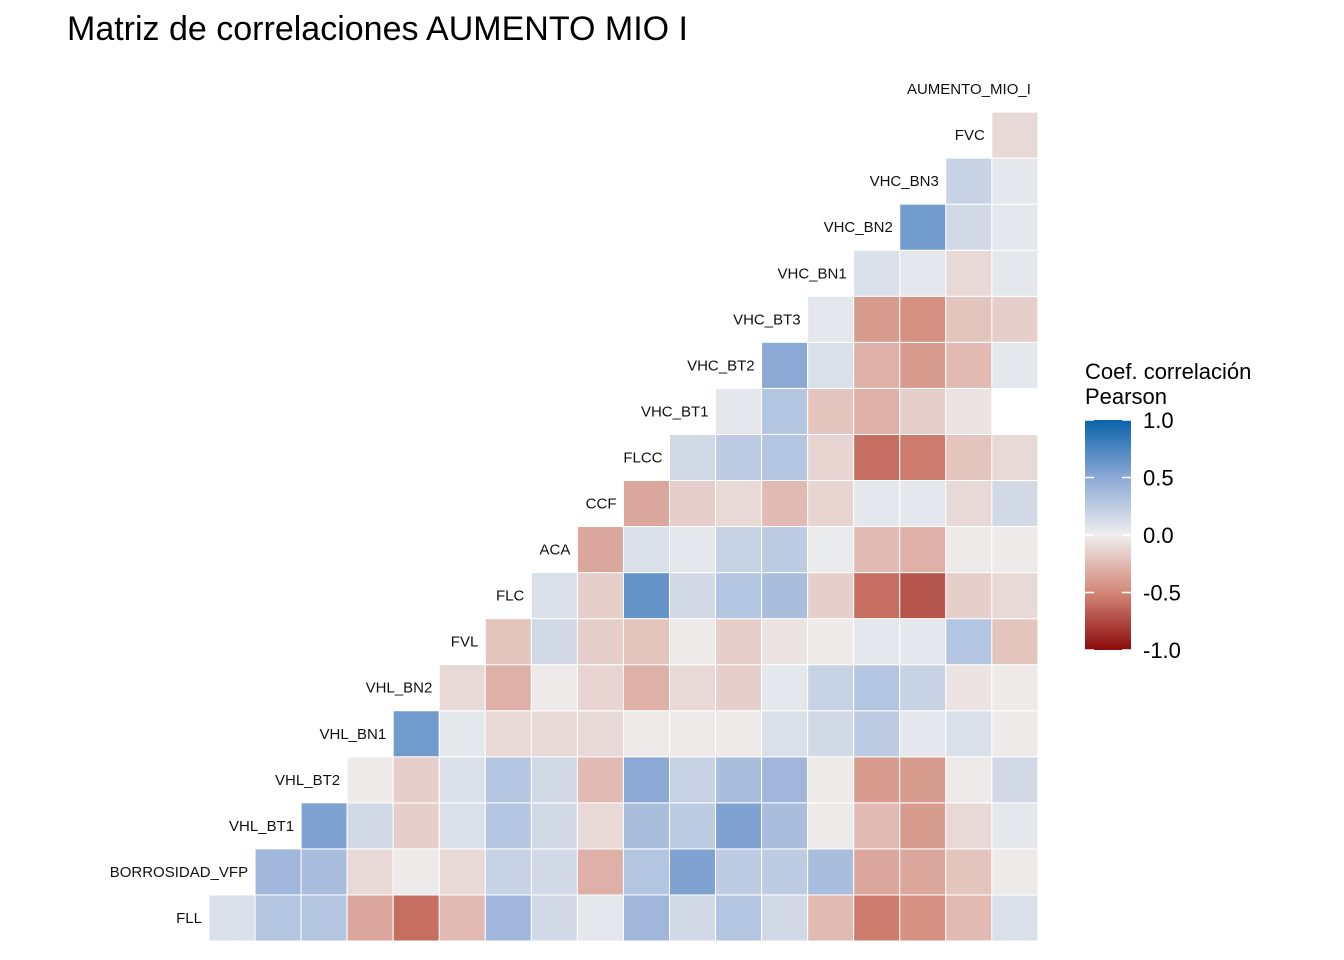 The height and width of the screenshot is (960, 1344). Describe the element at coordinates (739, 457) in the screenshot. I see `cell-flcc-vhc_bt2` at that location.